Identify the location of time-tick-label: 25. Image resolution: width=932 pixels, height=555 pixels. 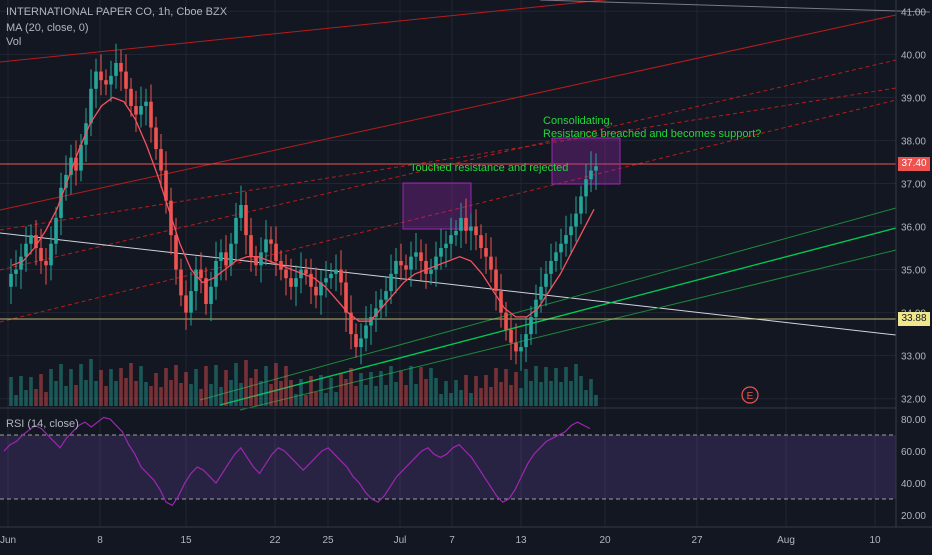
(328, 540).